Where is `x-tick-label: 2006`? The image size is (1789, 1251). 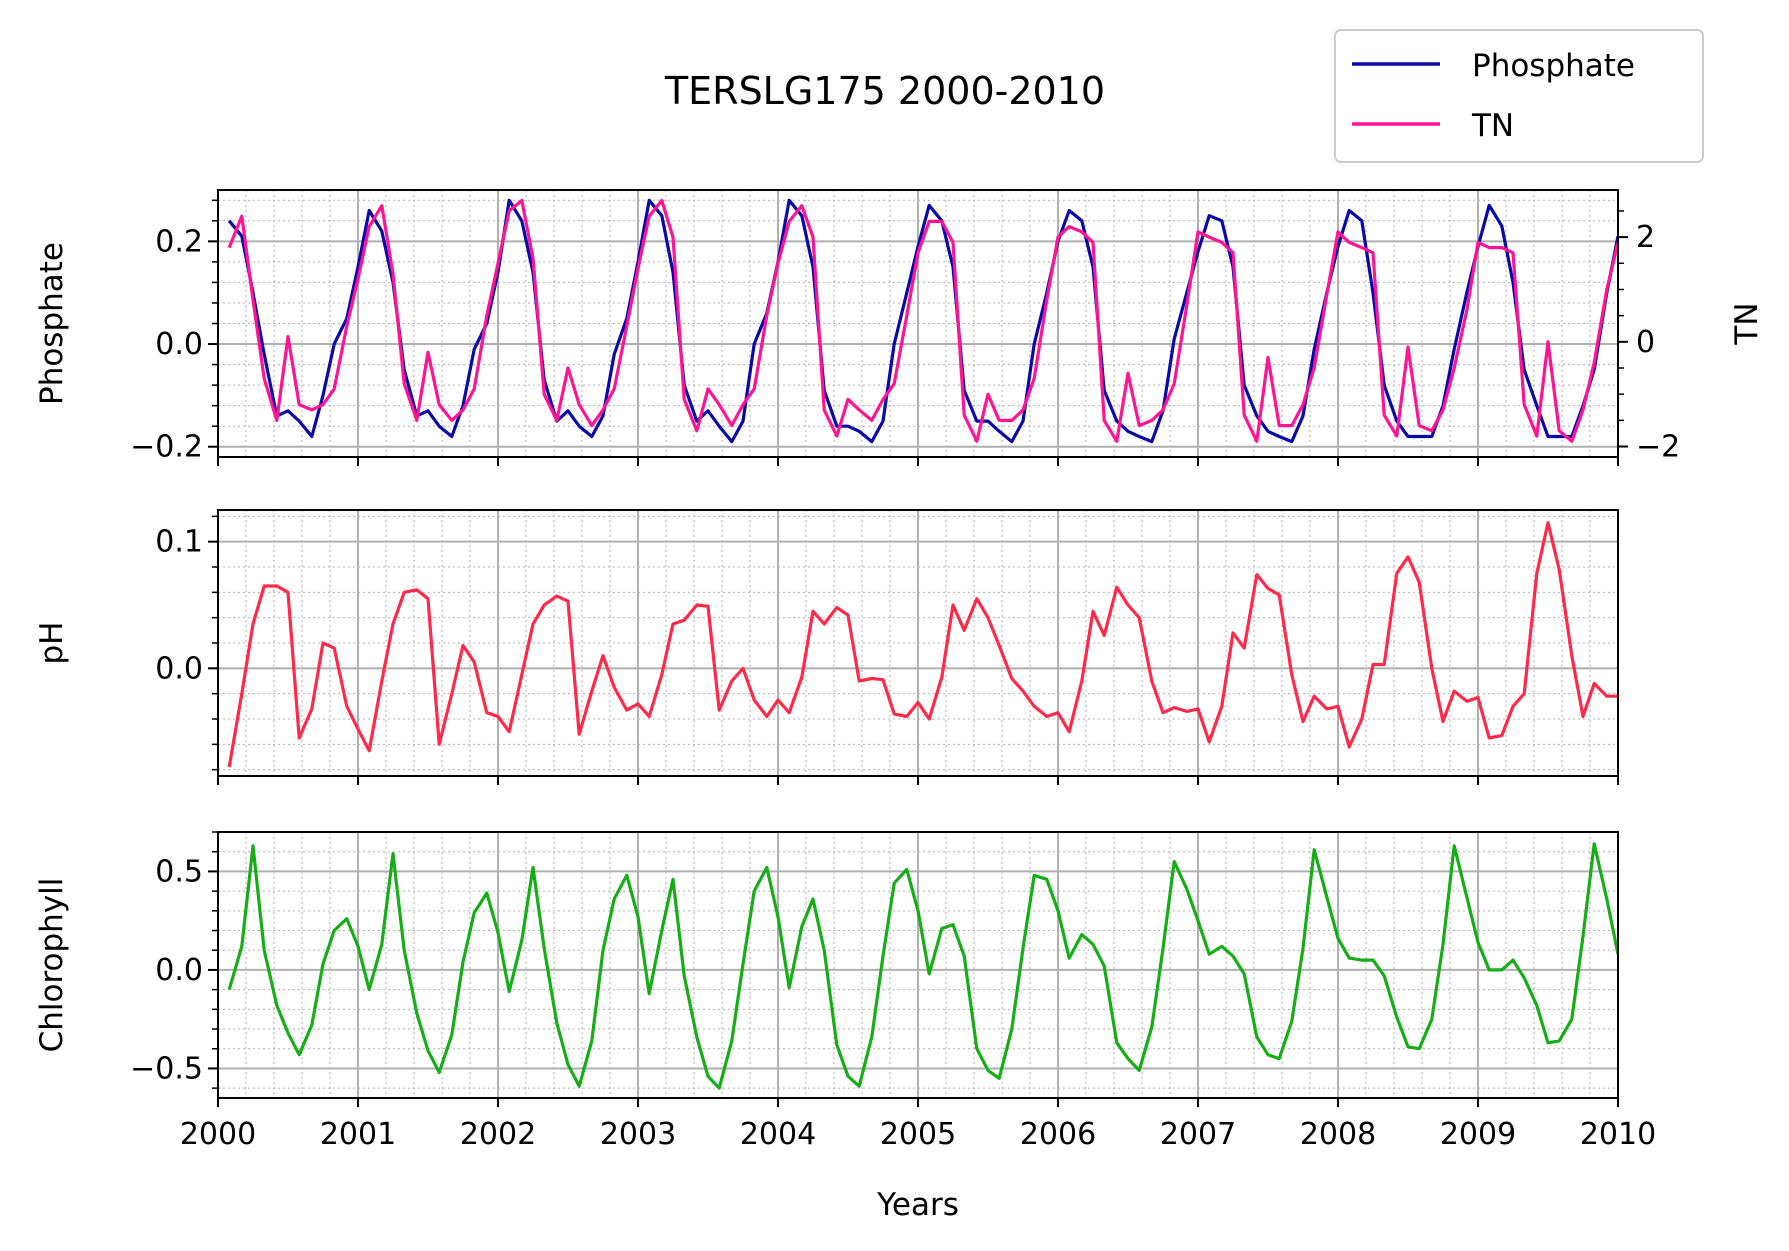 x-tick-label: 2006 is located at coordinates (1058, 1134).